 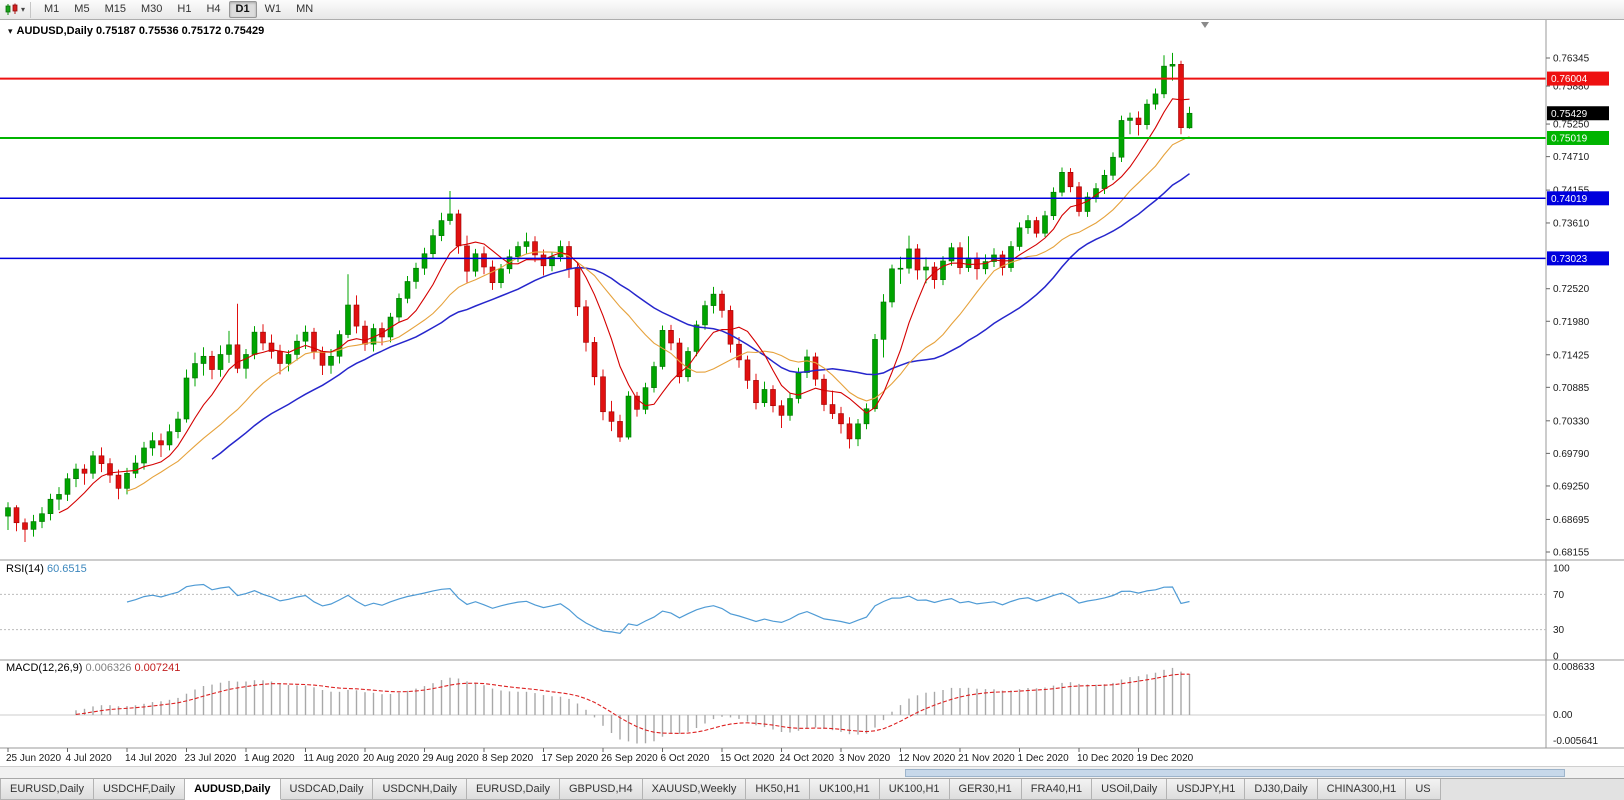 I want to click on macd-indicator-label: MACD(12,26,9) 0.006326 0.007241, so click(x=93, y=668).